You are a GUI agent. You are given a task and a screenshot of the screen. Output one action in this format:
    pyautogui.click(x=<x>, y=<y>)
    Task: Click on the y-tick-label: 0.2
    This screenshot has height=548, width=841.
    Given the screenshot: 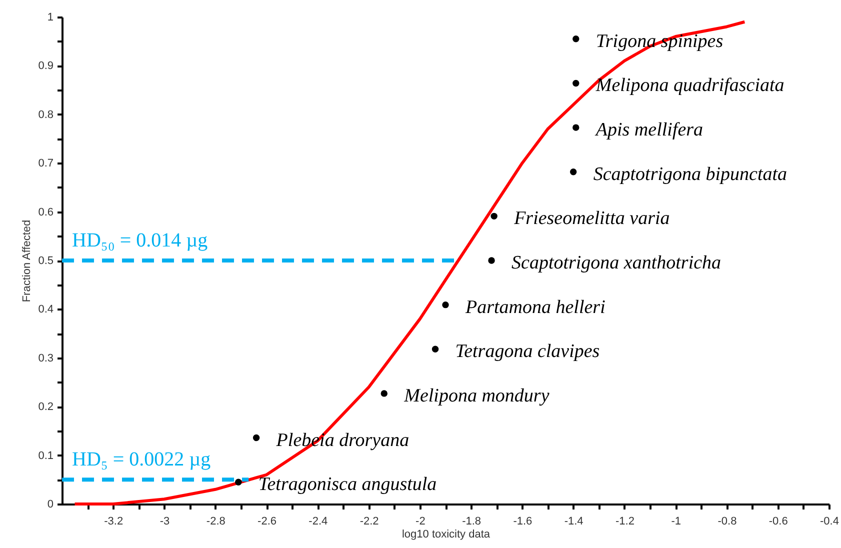 What is the action you would take?
    pyautogui.click(x=46, y=407)
    